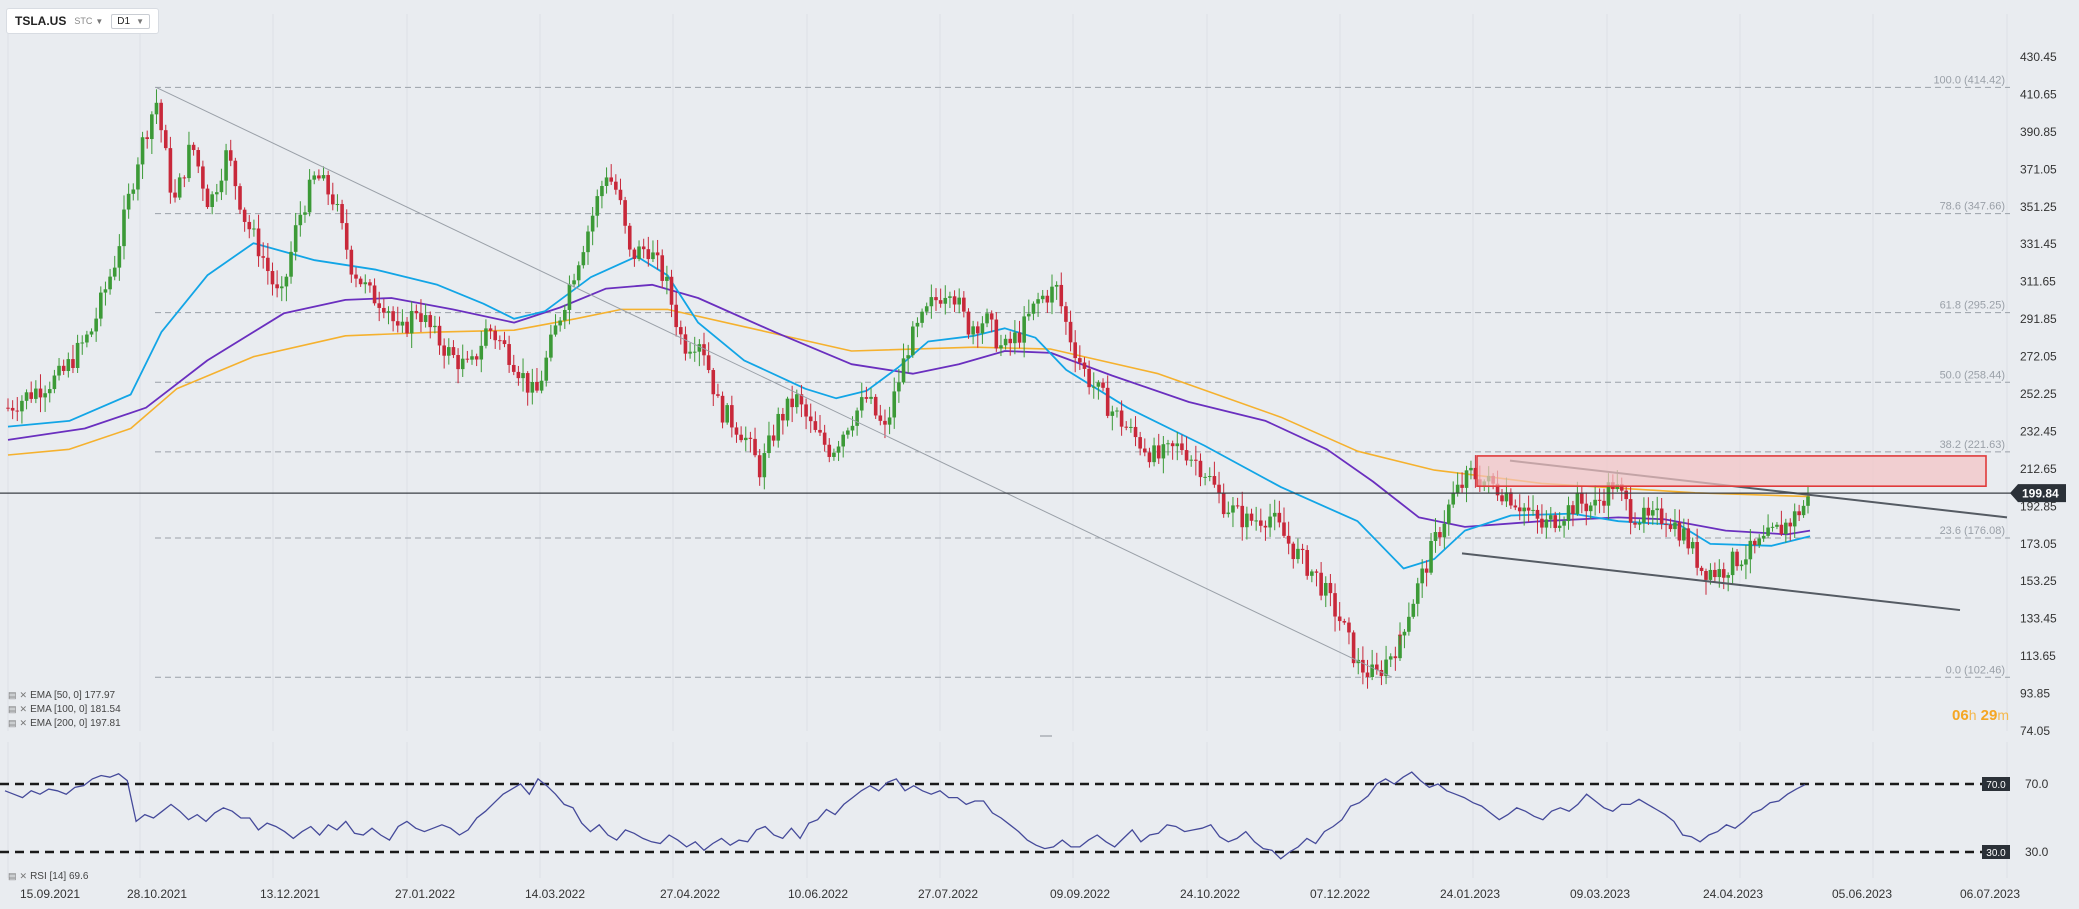 This screenshot has width=2079, height=909. Describe the element at coordinates (130, 21) in the screenshot. I see `timeframe-selector: D1 ▼` at that location.